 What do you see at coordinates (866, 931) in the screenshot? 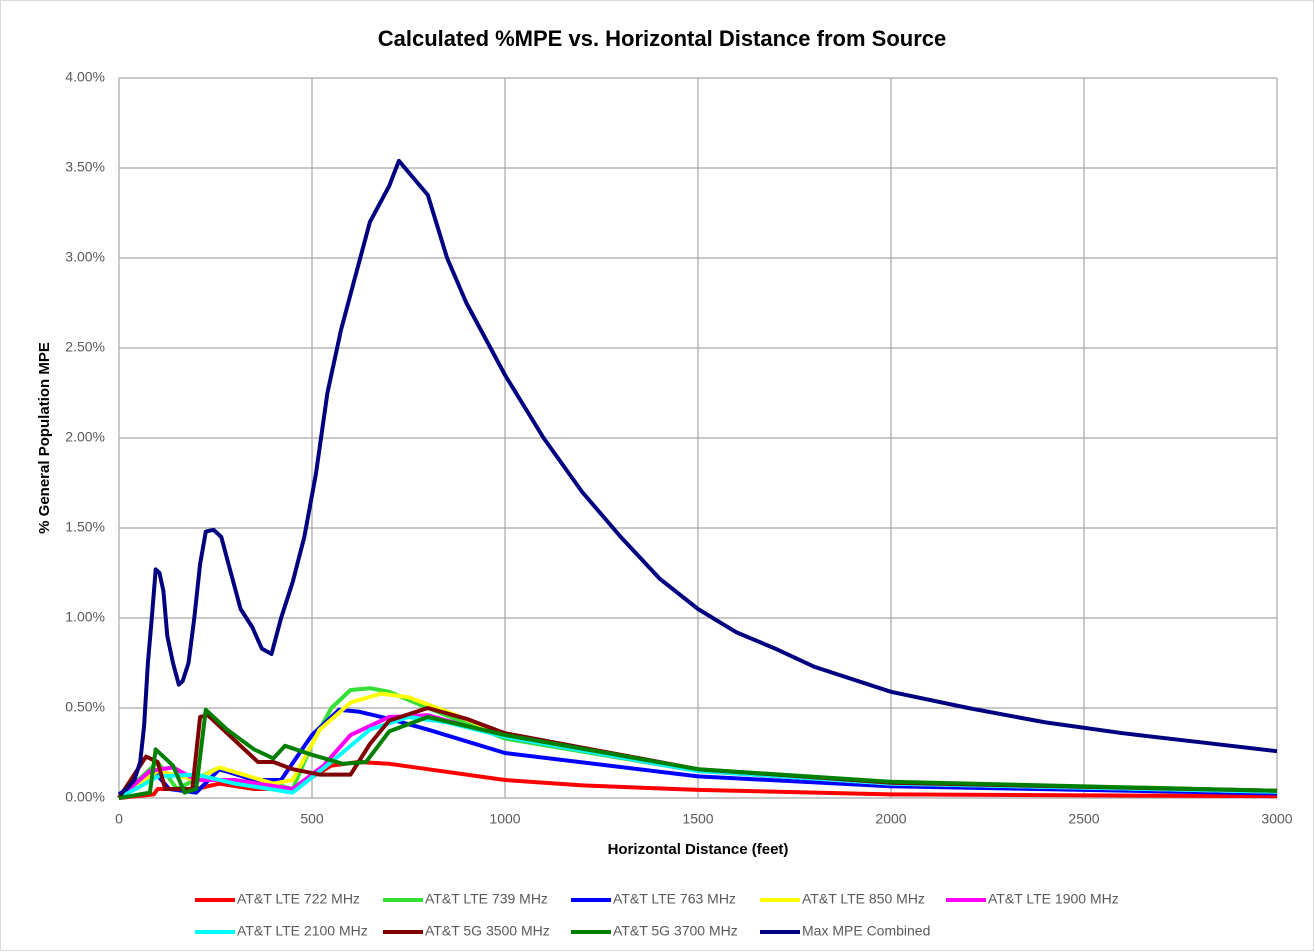
I see `legend-label: Max MPE Combined` at bounding box center [866, 931].